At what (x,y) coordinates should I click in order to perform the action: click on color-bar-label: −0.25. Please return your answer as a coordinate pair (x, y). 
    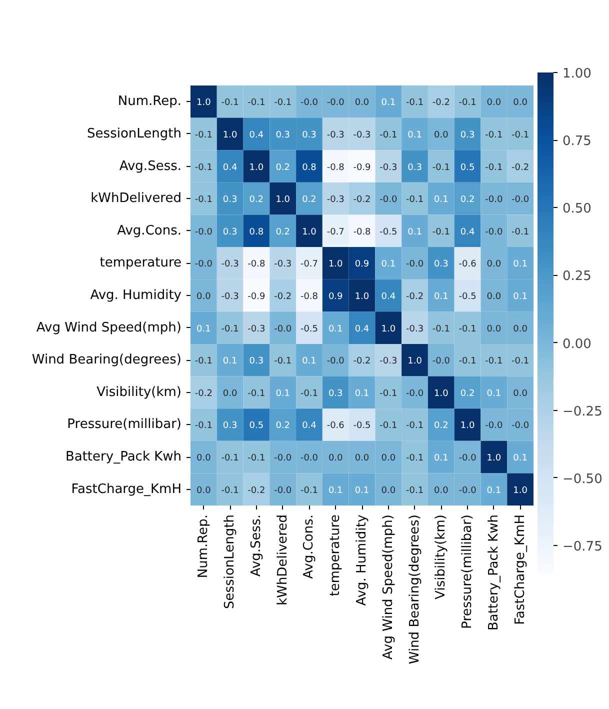
    Looking at the image, I should click on (582, 412).